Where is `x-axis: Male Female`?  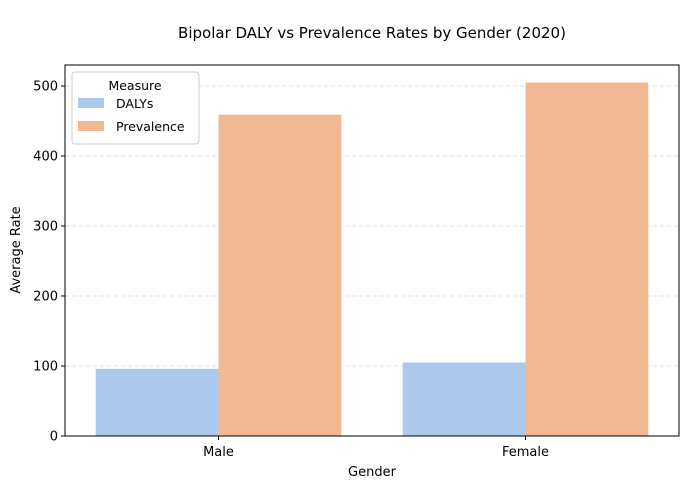
x-axis: Male Female is located at coordinates (376, 448).